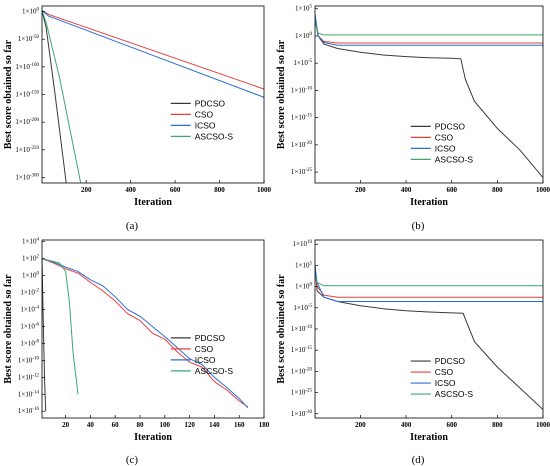  Describe the element at coordinates (30, 242) in the screenshot. I see `y-tick-label: 1×10⁴` at that location.